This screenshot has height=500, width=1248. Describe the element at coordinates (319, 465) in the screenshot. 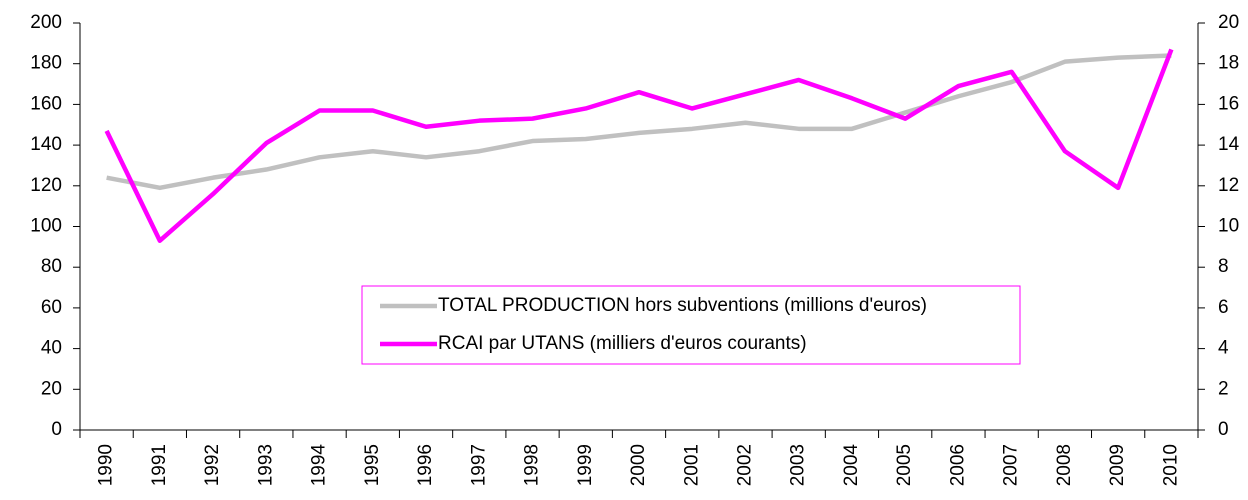

I see `x-tick-label: 1994` at that location.